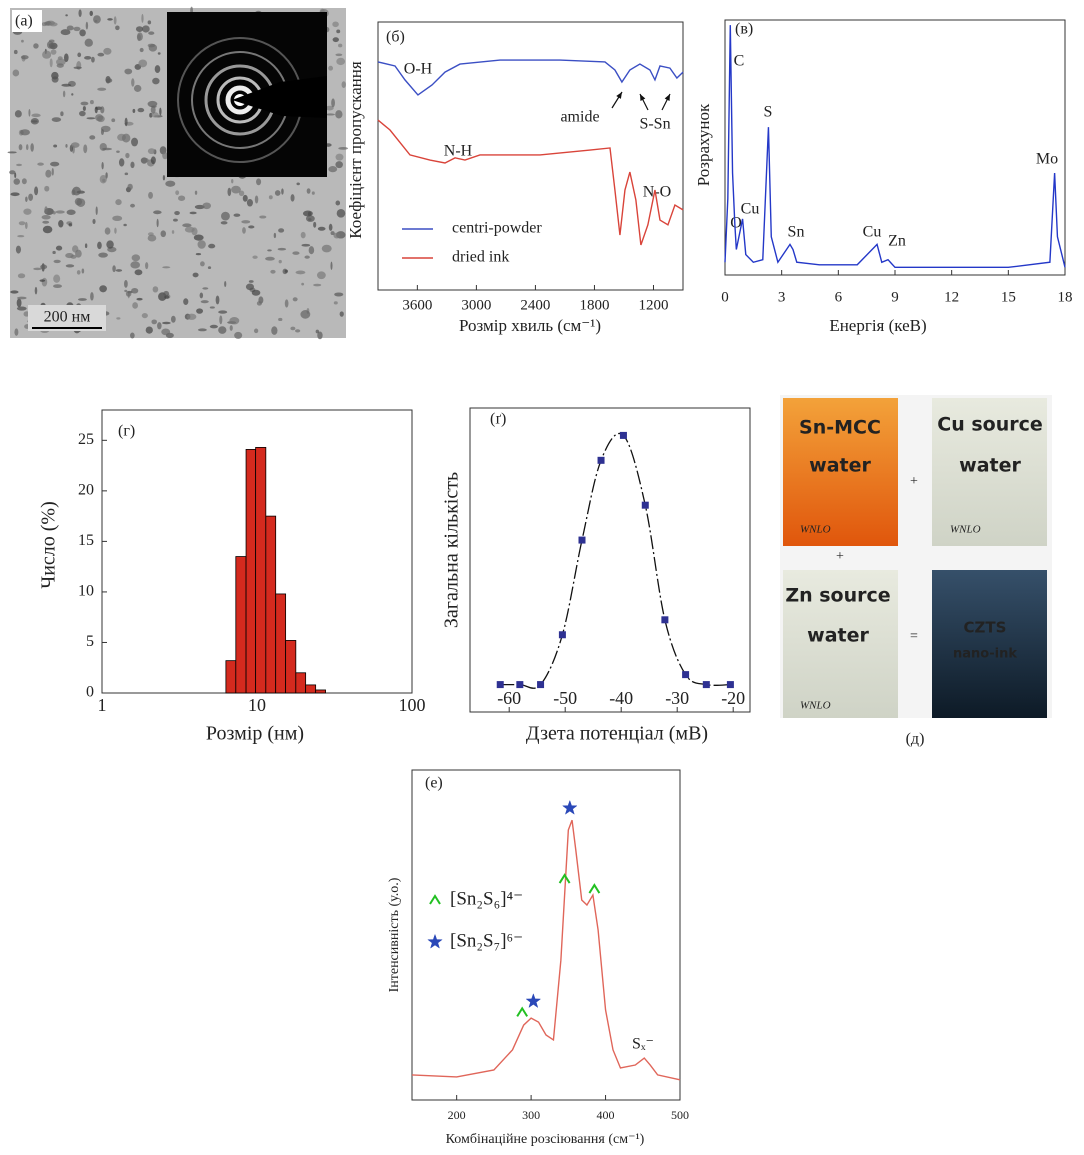 This screenshot has width=1084, height=1155. Describe the element at coordinates (355, 150) in the screenshot. I see `y-axis-label: Коефіцієнт пропускання` at that location.